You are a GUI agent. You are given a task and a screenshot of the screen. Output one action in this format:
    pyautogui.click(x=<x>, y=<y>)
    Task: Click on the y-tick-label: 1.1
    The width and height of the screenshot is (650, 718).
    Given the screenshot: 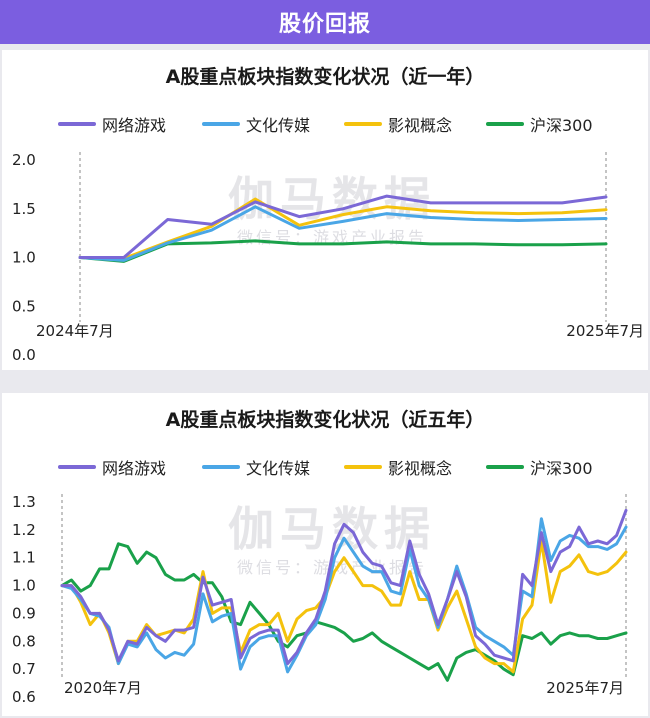 What is the action you would take?
    pyautogui.click(x=24, y=558)
    